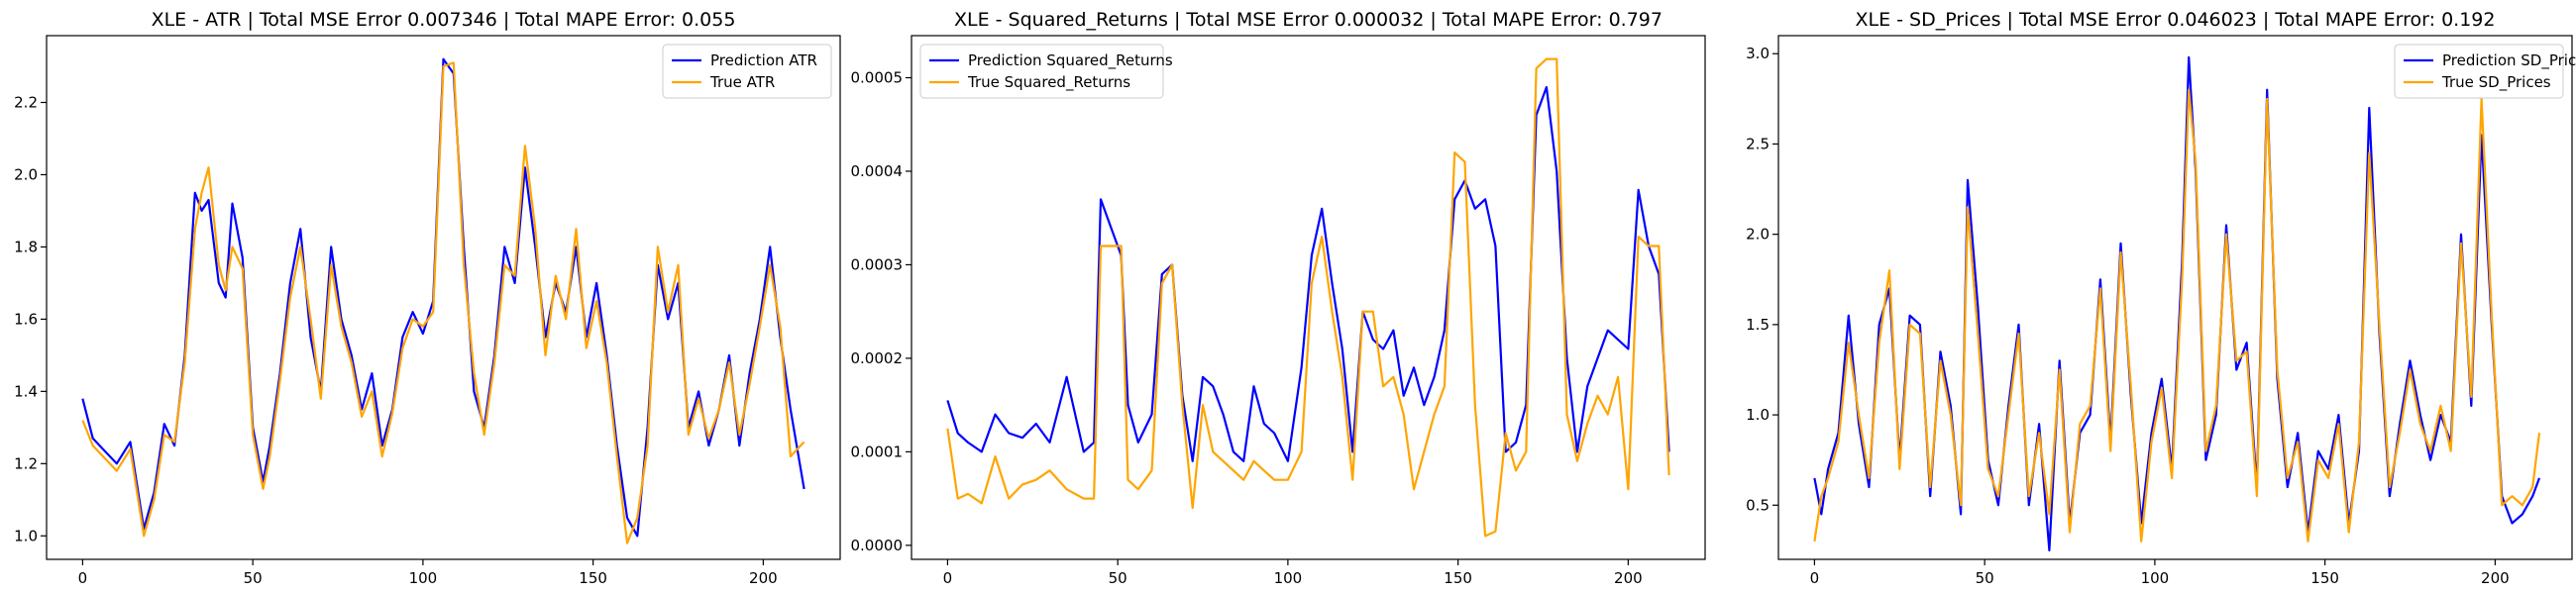  I want to click on y-tick-label: 1.6, so click(26, 319).